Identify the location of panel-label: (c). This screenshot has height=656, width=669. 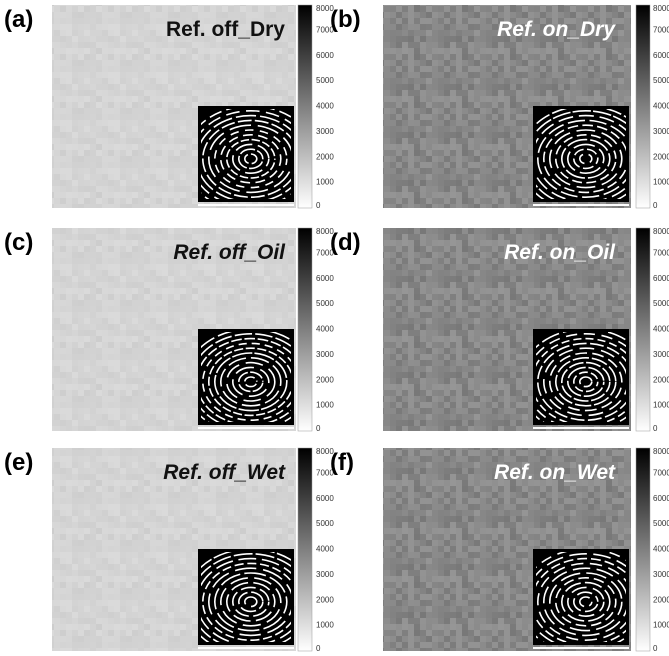
(18, 242).